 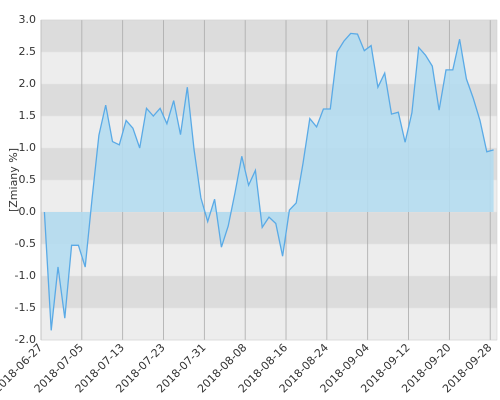 I want to click on y-tick-label: 1.5, so click(x=28, y=115).